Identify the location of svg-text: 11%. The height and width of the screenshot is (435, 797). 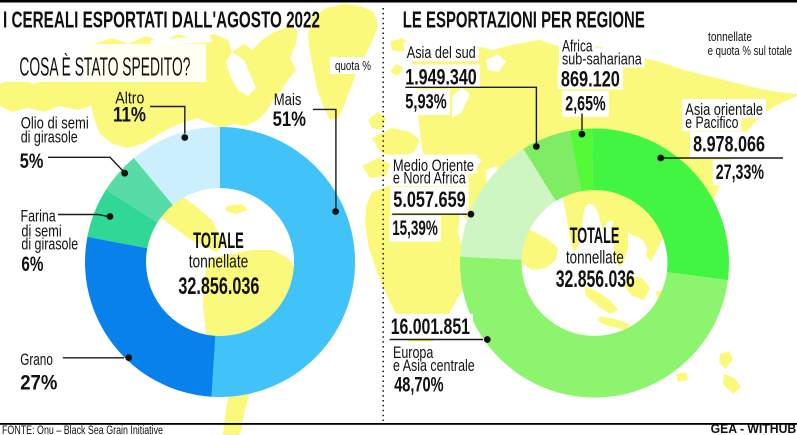
(129, 114).